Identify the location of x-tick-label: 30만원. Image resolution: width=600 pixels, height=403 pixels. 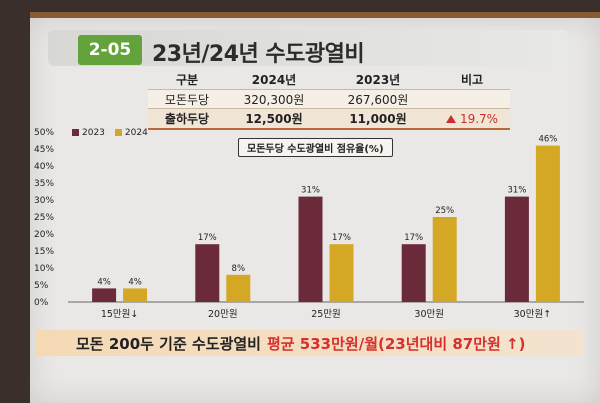
(429, 314).